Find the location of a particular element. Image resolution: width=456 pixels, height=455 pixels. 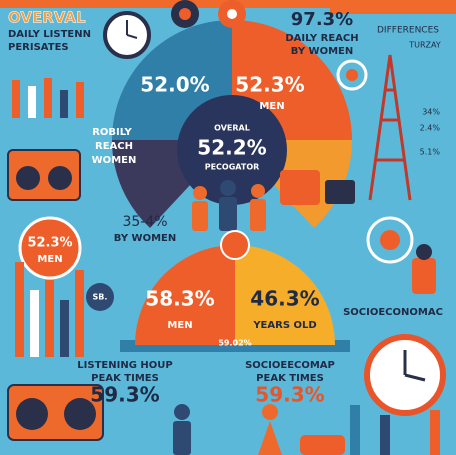

car-icon is located at coordinates (322, 445).